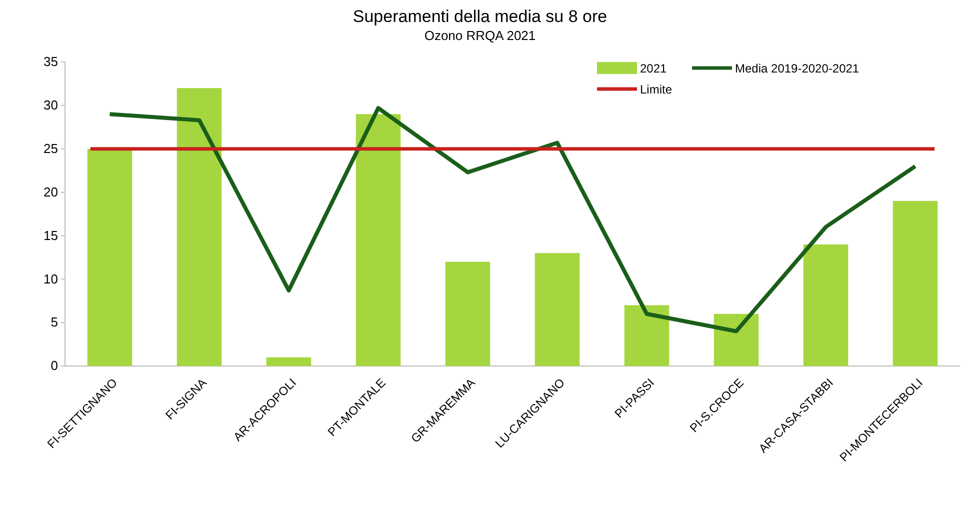 The image size is (976, 505). What do you see at coordinates (51, 105) in the screenshot?
I see `y-tick-label: 30` at bounding box center [51, 105].